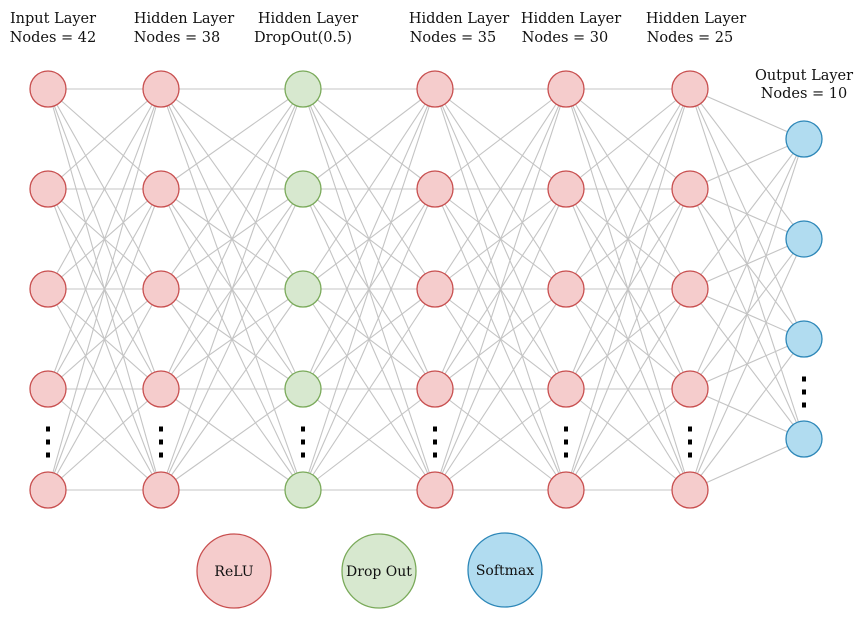 The height and width of the screenshot is (637, 865). I want to click on layer-title-hidden3-line1: Hidden Layer, so click(459, 19).